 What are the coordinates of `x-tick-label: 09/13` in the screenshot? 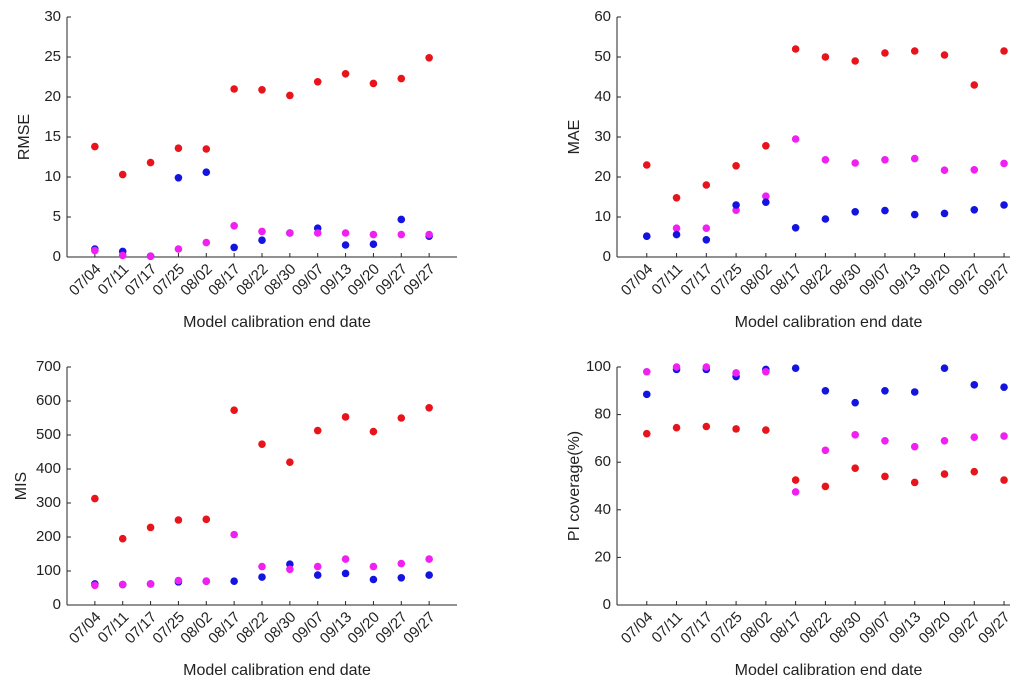 It's located at (905, 628).